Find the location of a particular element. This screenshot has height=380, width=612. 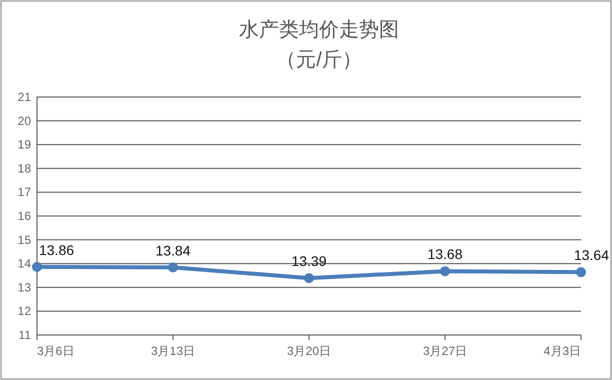

y-tick-label: 15 is located at coordinates (25, 239).